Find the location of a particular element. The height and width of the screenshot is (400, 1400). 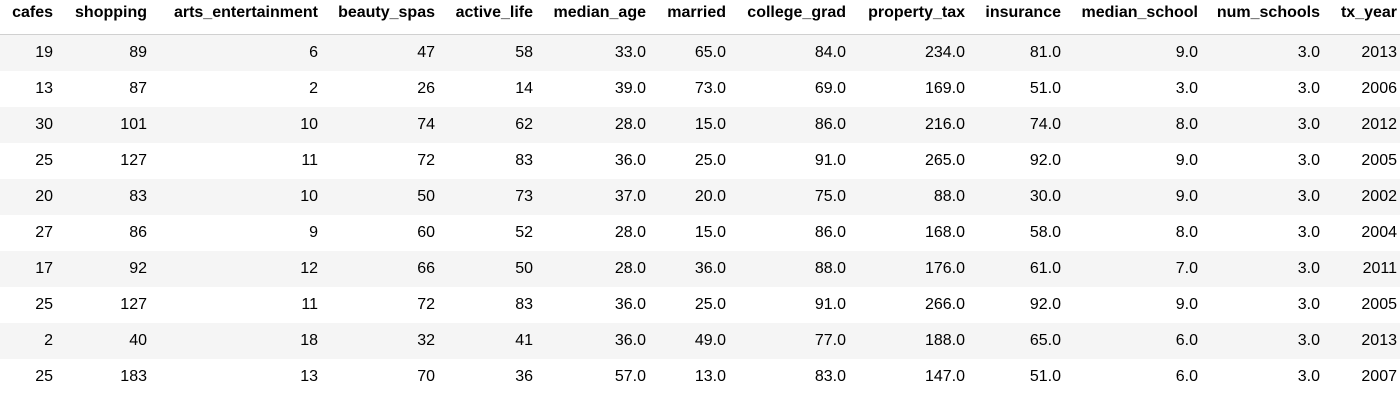

table-cell-college-grad: 86.0 is located at coordinates (830, 124).